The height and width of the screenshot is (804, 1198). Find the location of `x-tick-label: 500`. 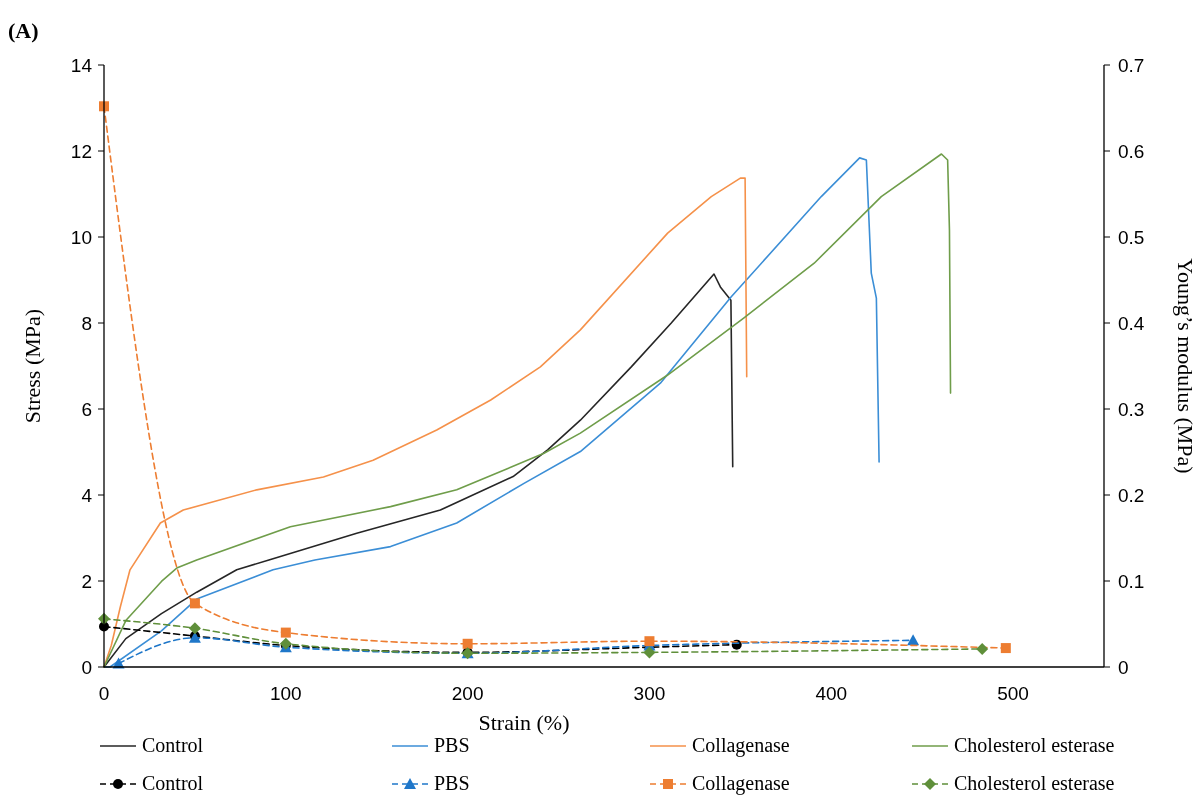

x-tick-label: 500 is located at coordinates (1013, 693).